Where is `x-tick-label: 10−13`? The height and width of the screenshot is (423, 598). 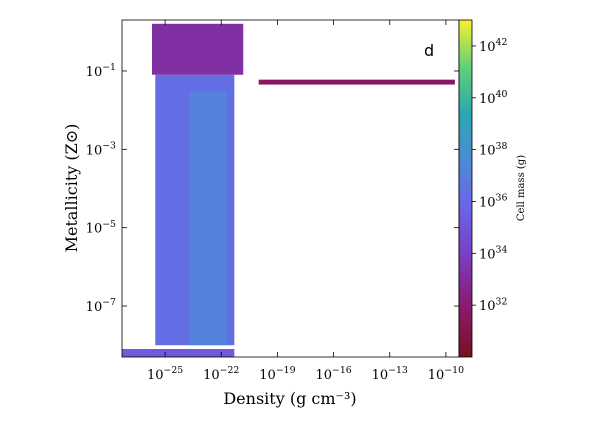
x-tick-label: 10−13 is located at coordinates (390, 374).